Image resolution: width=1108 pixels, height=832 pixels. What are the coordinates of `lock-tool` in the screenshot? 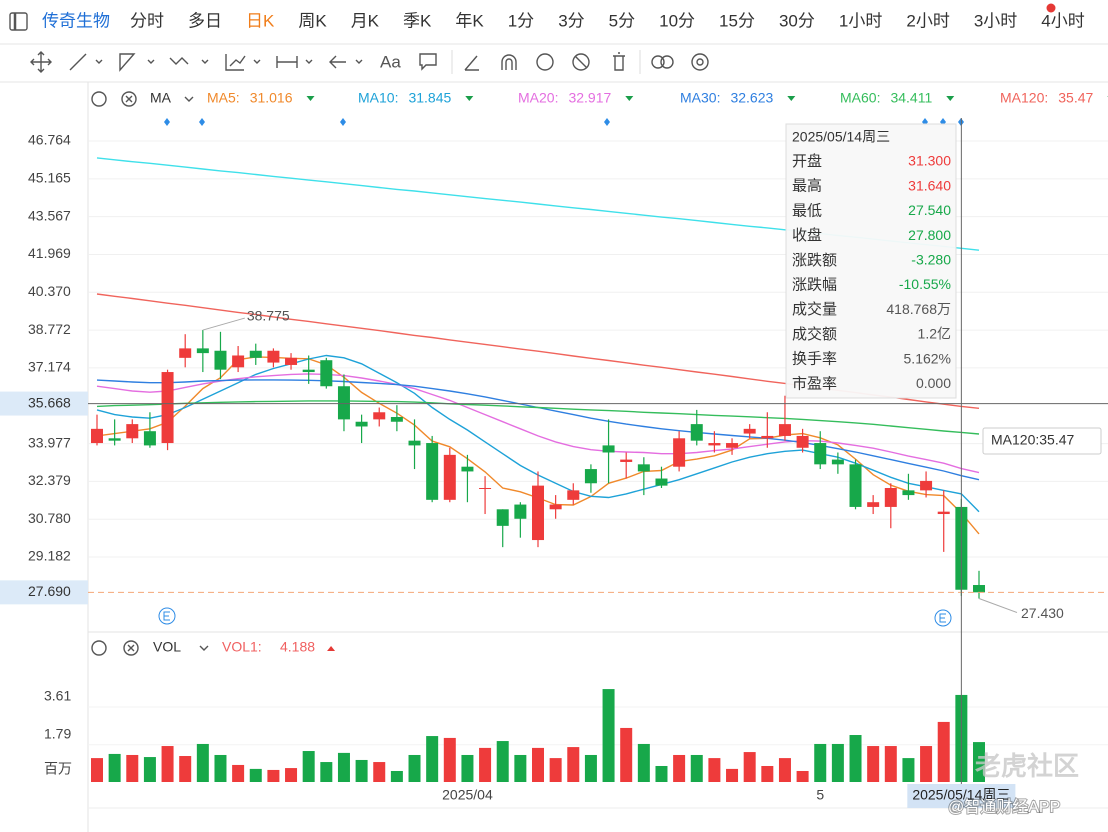 It's located at (545, 62).